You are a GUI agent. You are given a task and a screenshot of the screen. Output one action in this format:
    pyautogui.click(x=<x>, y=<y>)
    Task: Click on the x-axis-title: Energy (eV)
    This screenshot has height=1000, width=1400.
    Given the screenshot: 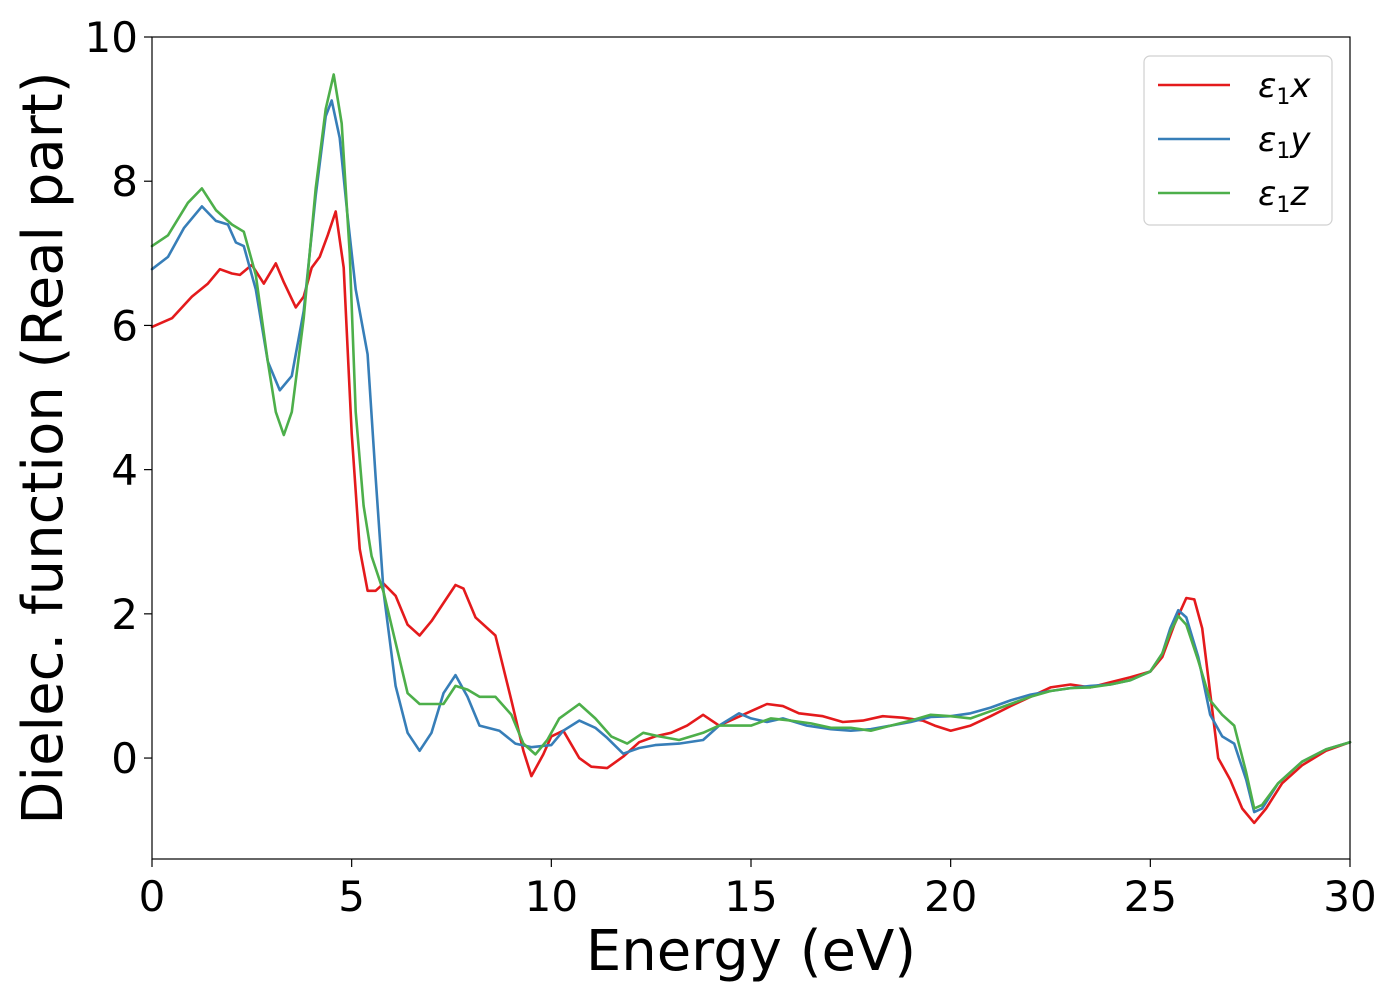 What is the action you would take?
    pyautogui.click(x=751, y=951)
    